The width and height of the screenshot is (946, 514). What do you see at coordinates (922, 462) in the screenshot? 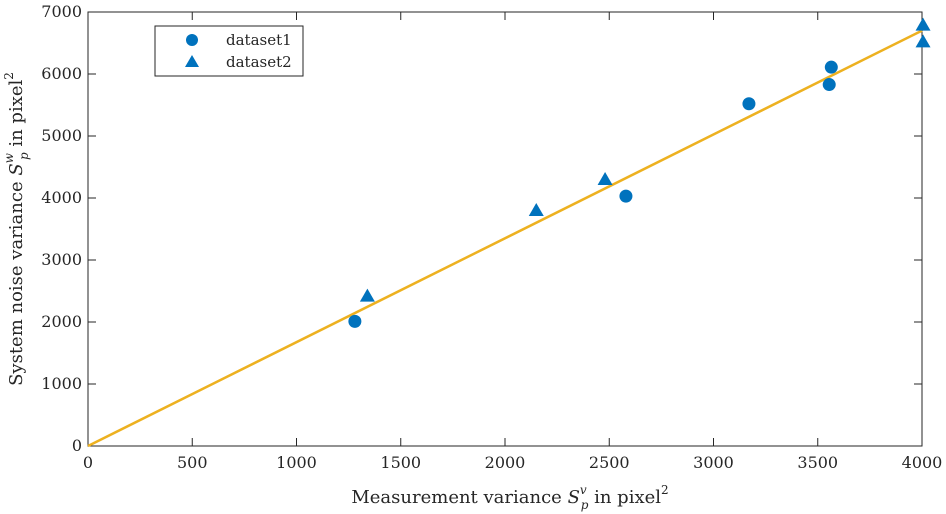
I see `x-tick-label: 4000` at bounding box center [922, 462].